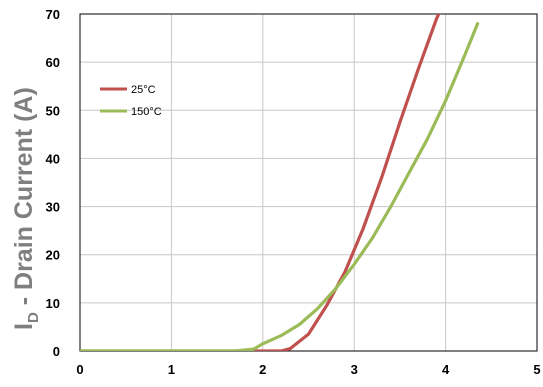 Image resolution: width=543 pixels, height=387 pixels. Describe the element at coordinates (536, 369) in the screenshot. I see `x-tick-label: 5` at that location.